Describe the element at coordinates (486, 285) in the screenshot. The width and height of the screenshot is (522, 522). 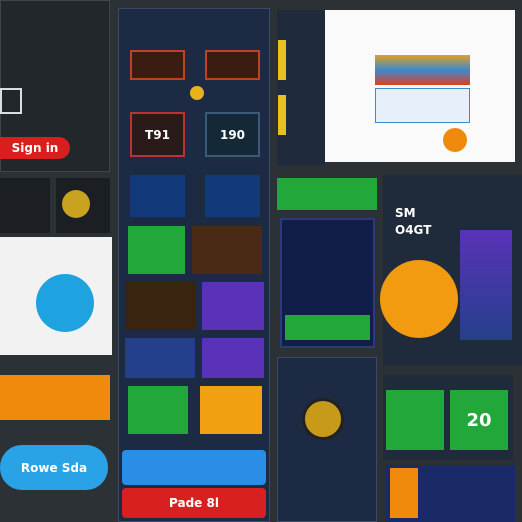
I see `list` at that location.